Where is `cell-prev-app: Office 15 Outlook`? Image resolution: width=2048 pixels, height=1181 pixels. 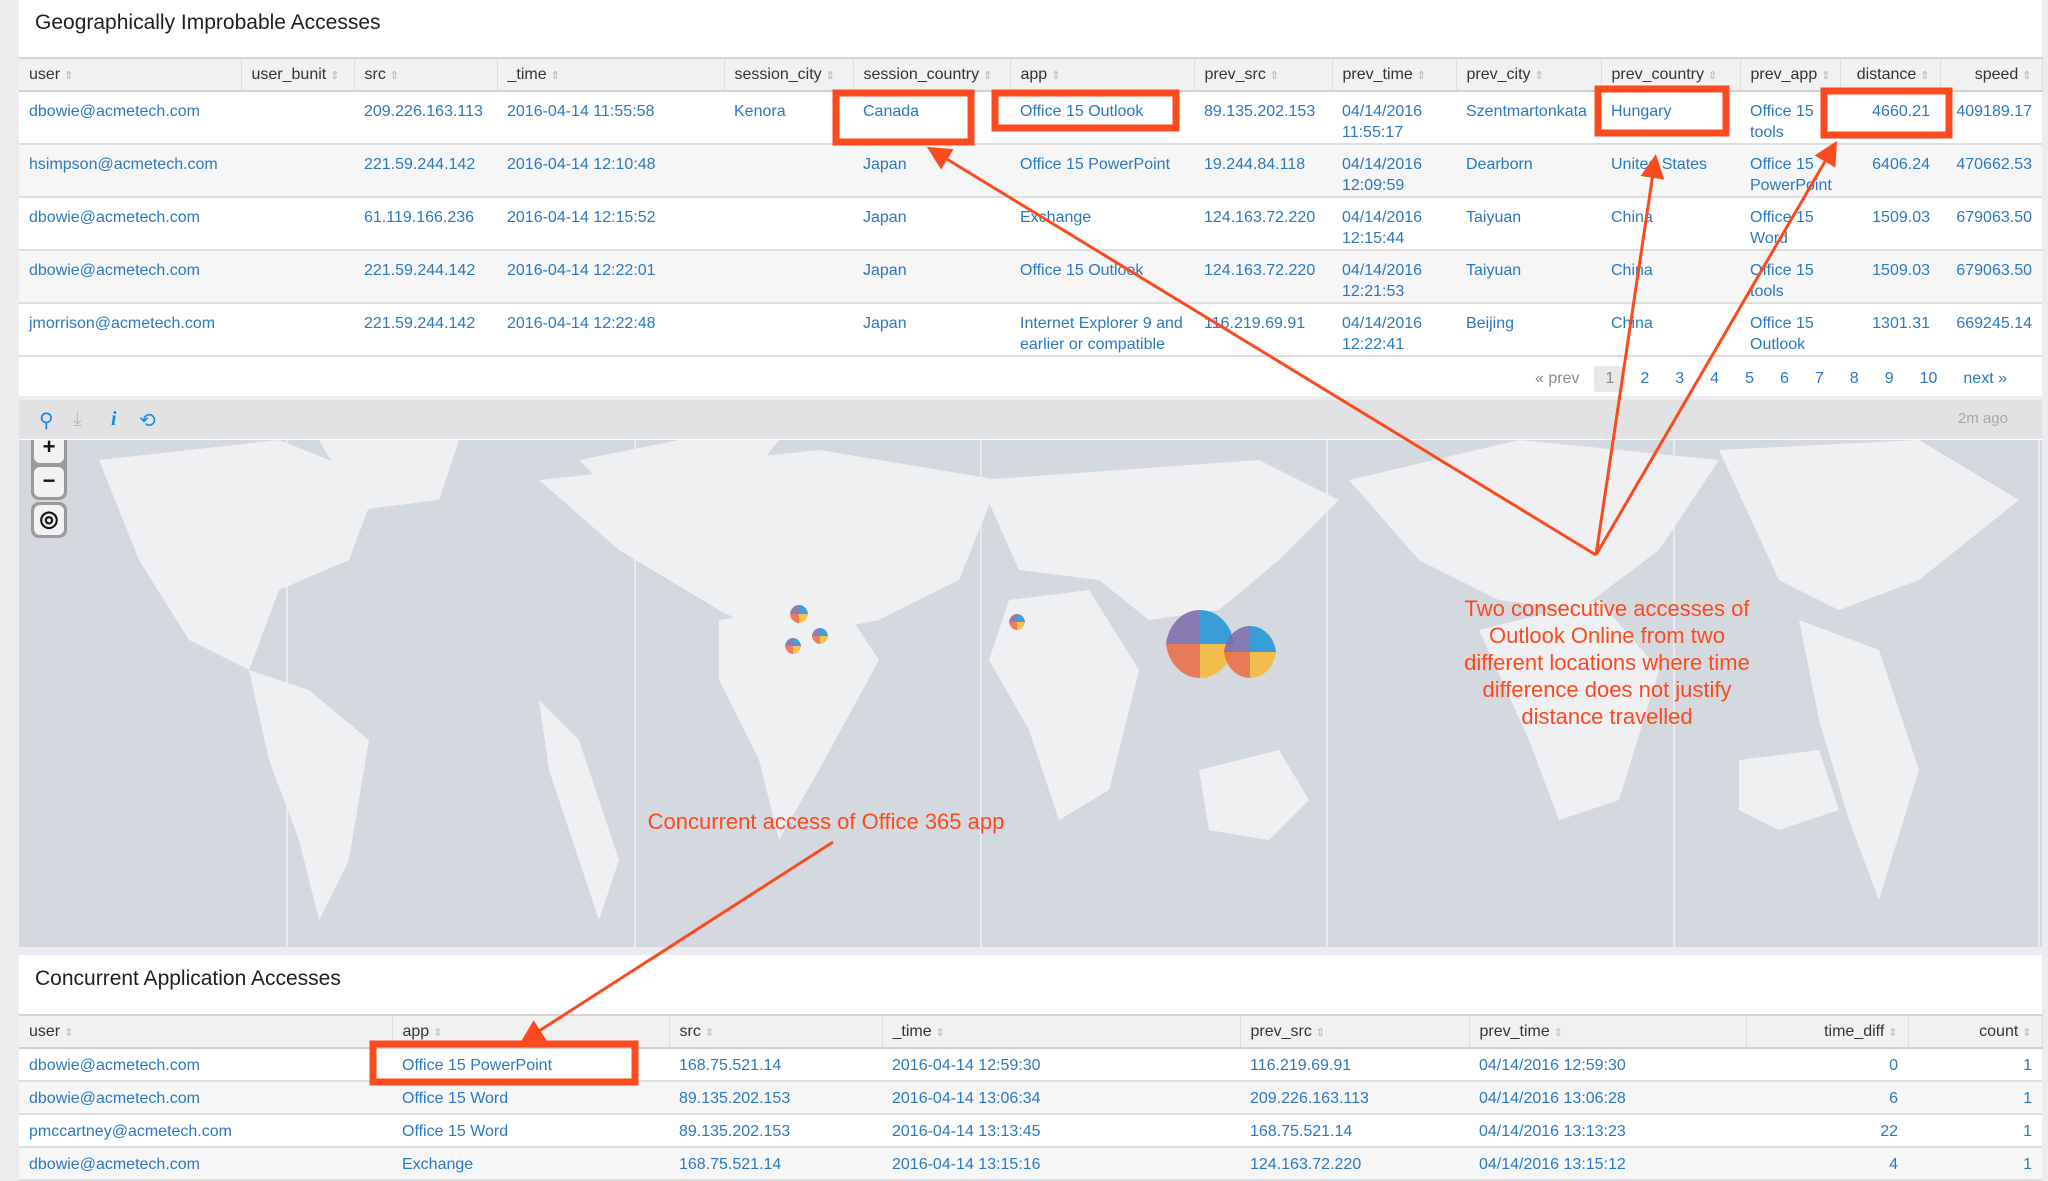 cell-prev-app: Office 15 Outlook is located at coordinates (1790, 330).